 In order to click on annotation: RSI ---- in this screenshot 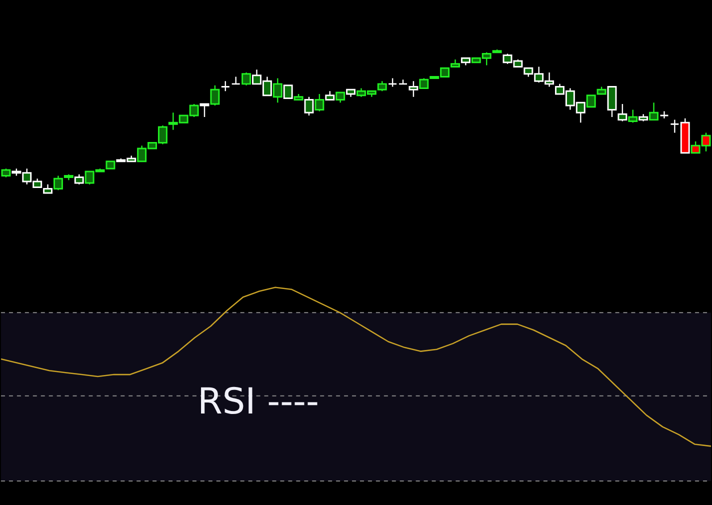, I will do `click(258, 402)`.